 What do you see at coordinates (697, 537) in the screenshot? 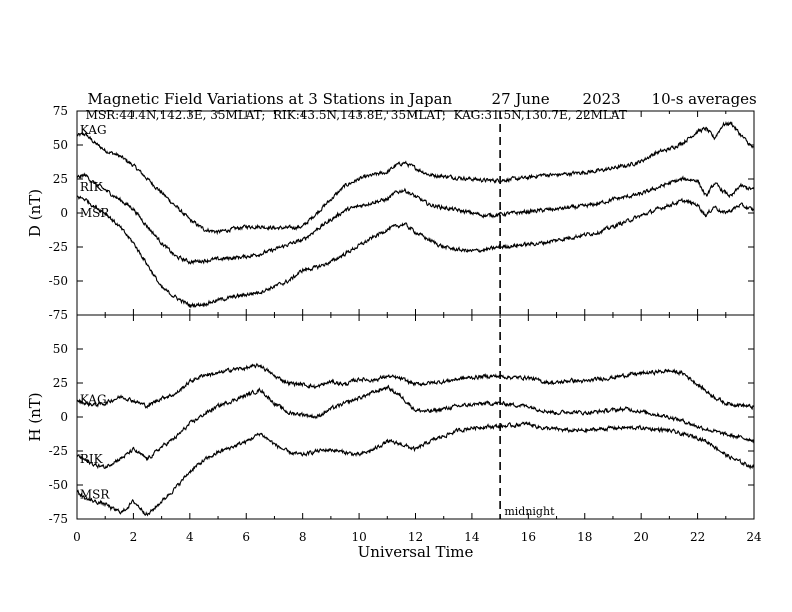
I see `x-tick-label: 22` at bounding box center [697, 537].